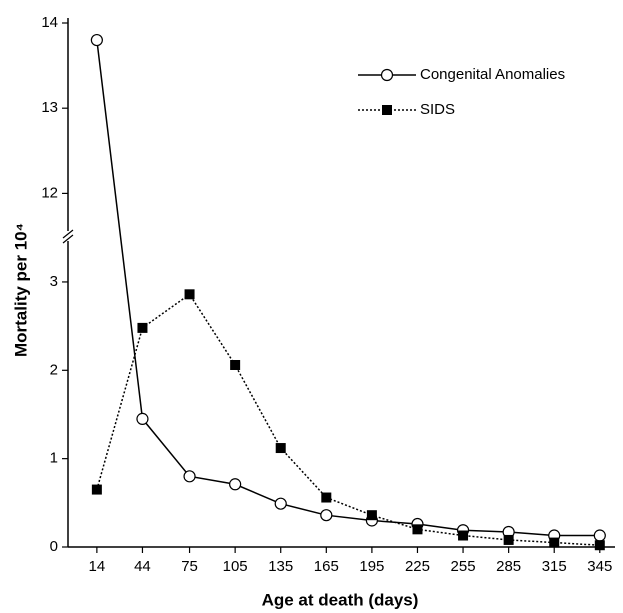  Describe the element at coordinates (54, 458) in the screenshot. I see `y-tick-label: 1` at that location.